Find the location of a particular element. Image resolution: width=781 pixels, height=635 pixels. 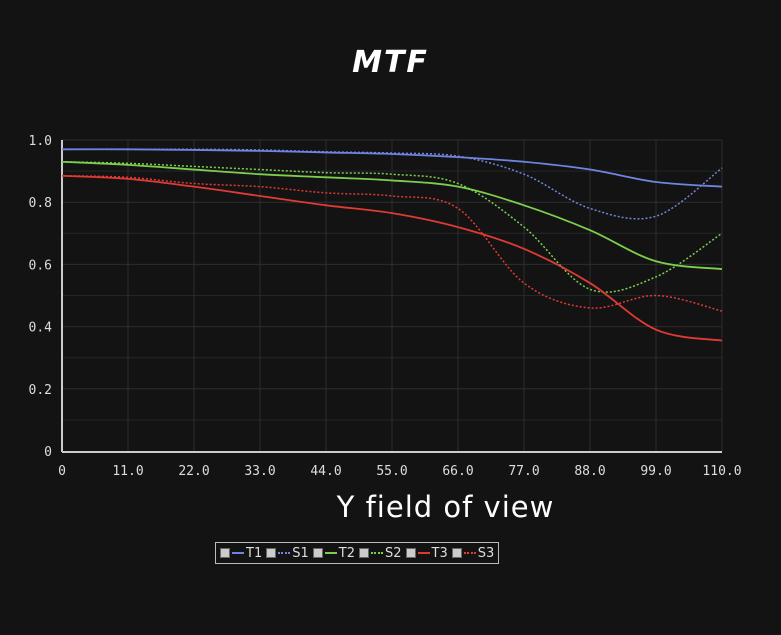

legend-label: S3 is located at coordinates (486, 553).